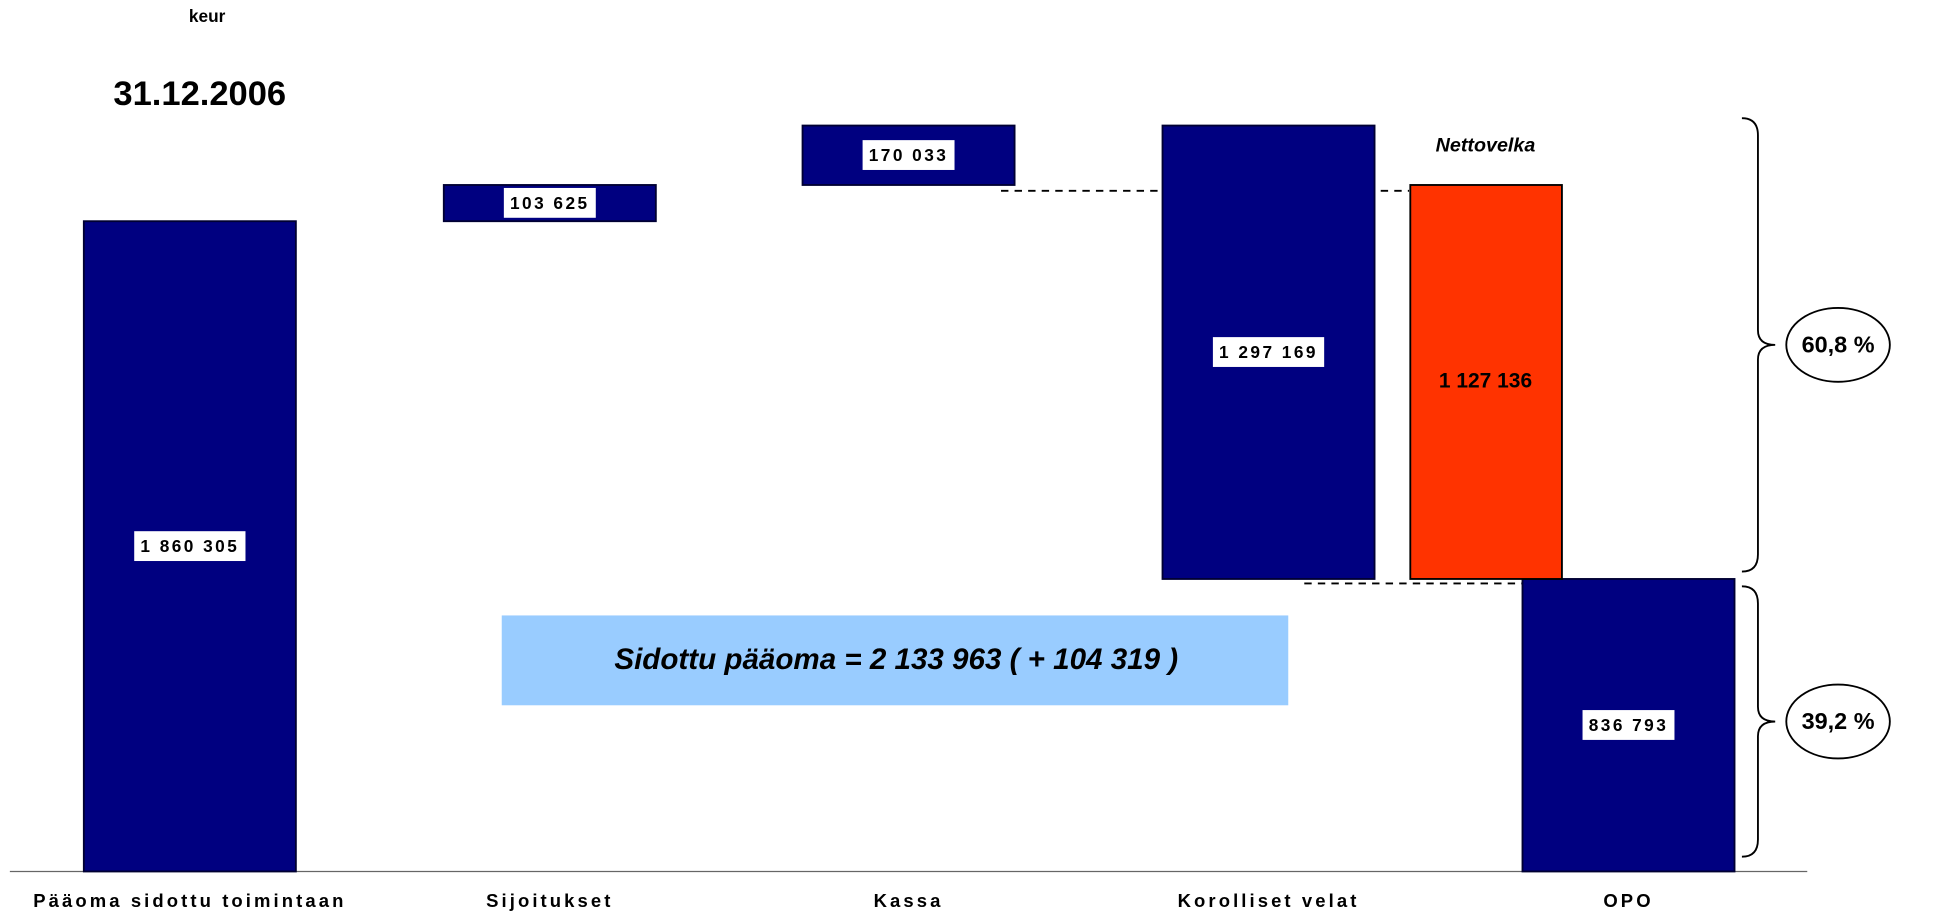 The image size is (1933, 917). What do you see at coordinates (909, 900) in the screenshot?
I see `x-tick-label: Kassa` at bounding box center [909, 900].